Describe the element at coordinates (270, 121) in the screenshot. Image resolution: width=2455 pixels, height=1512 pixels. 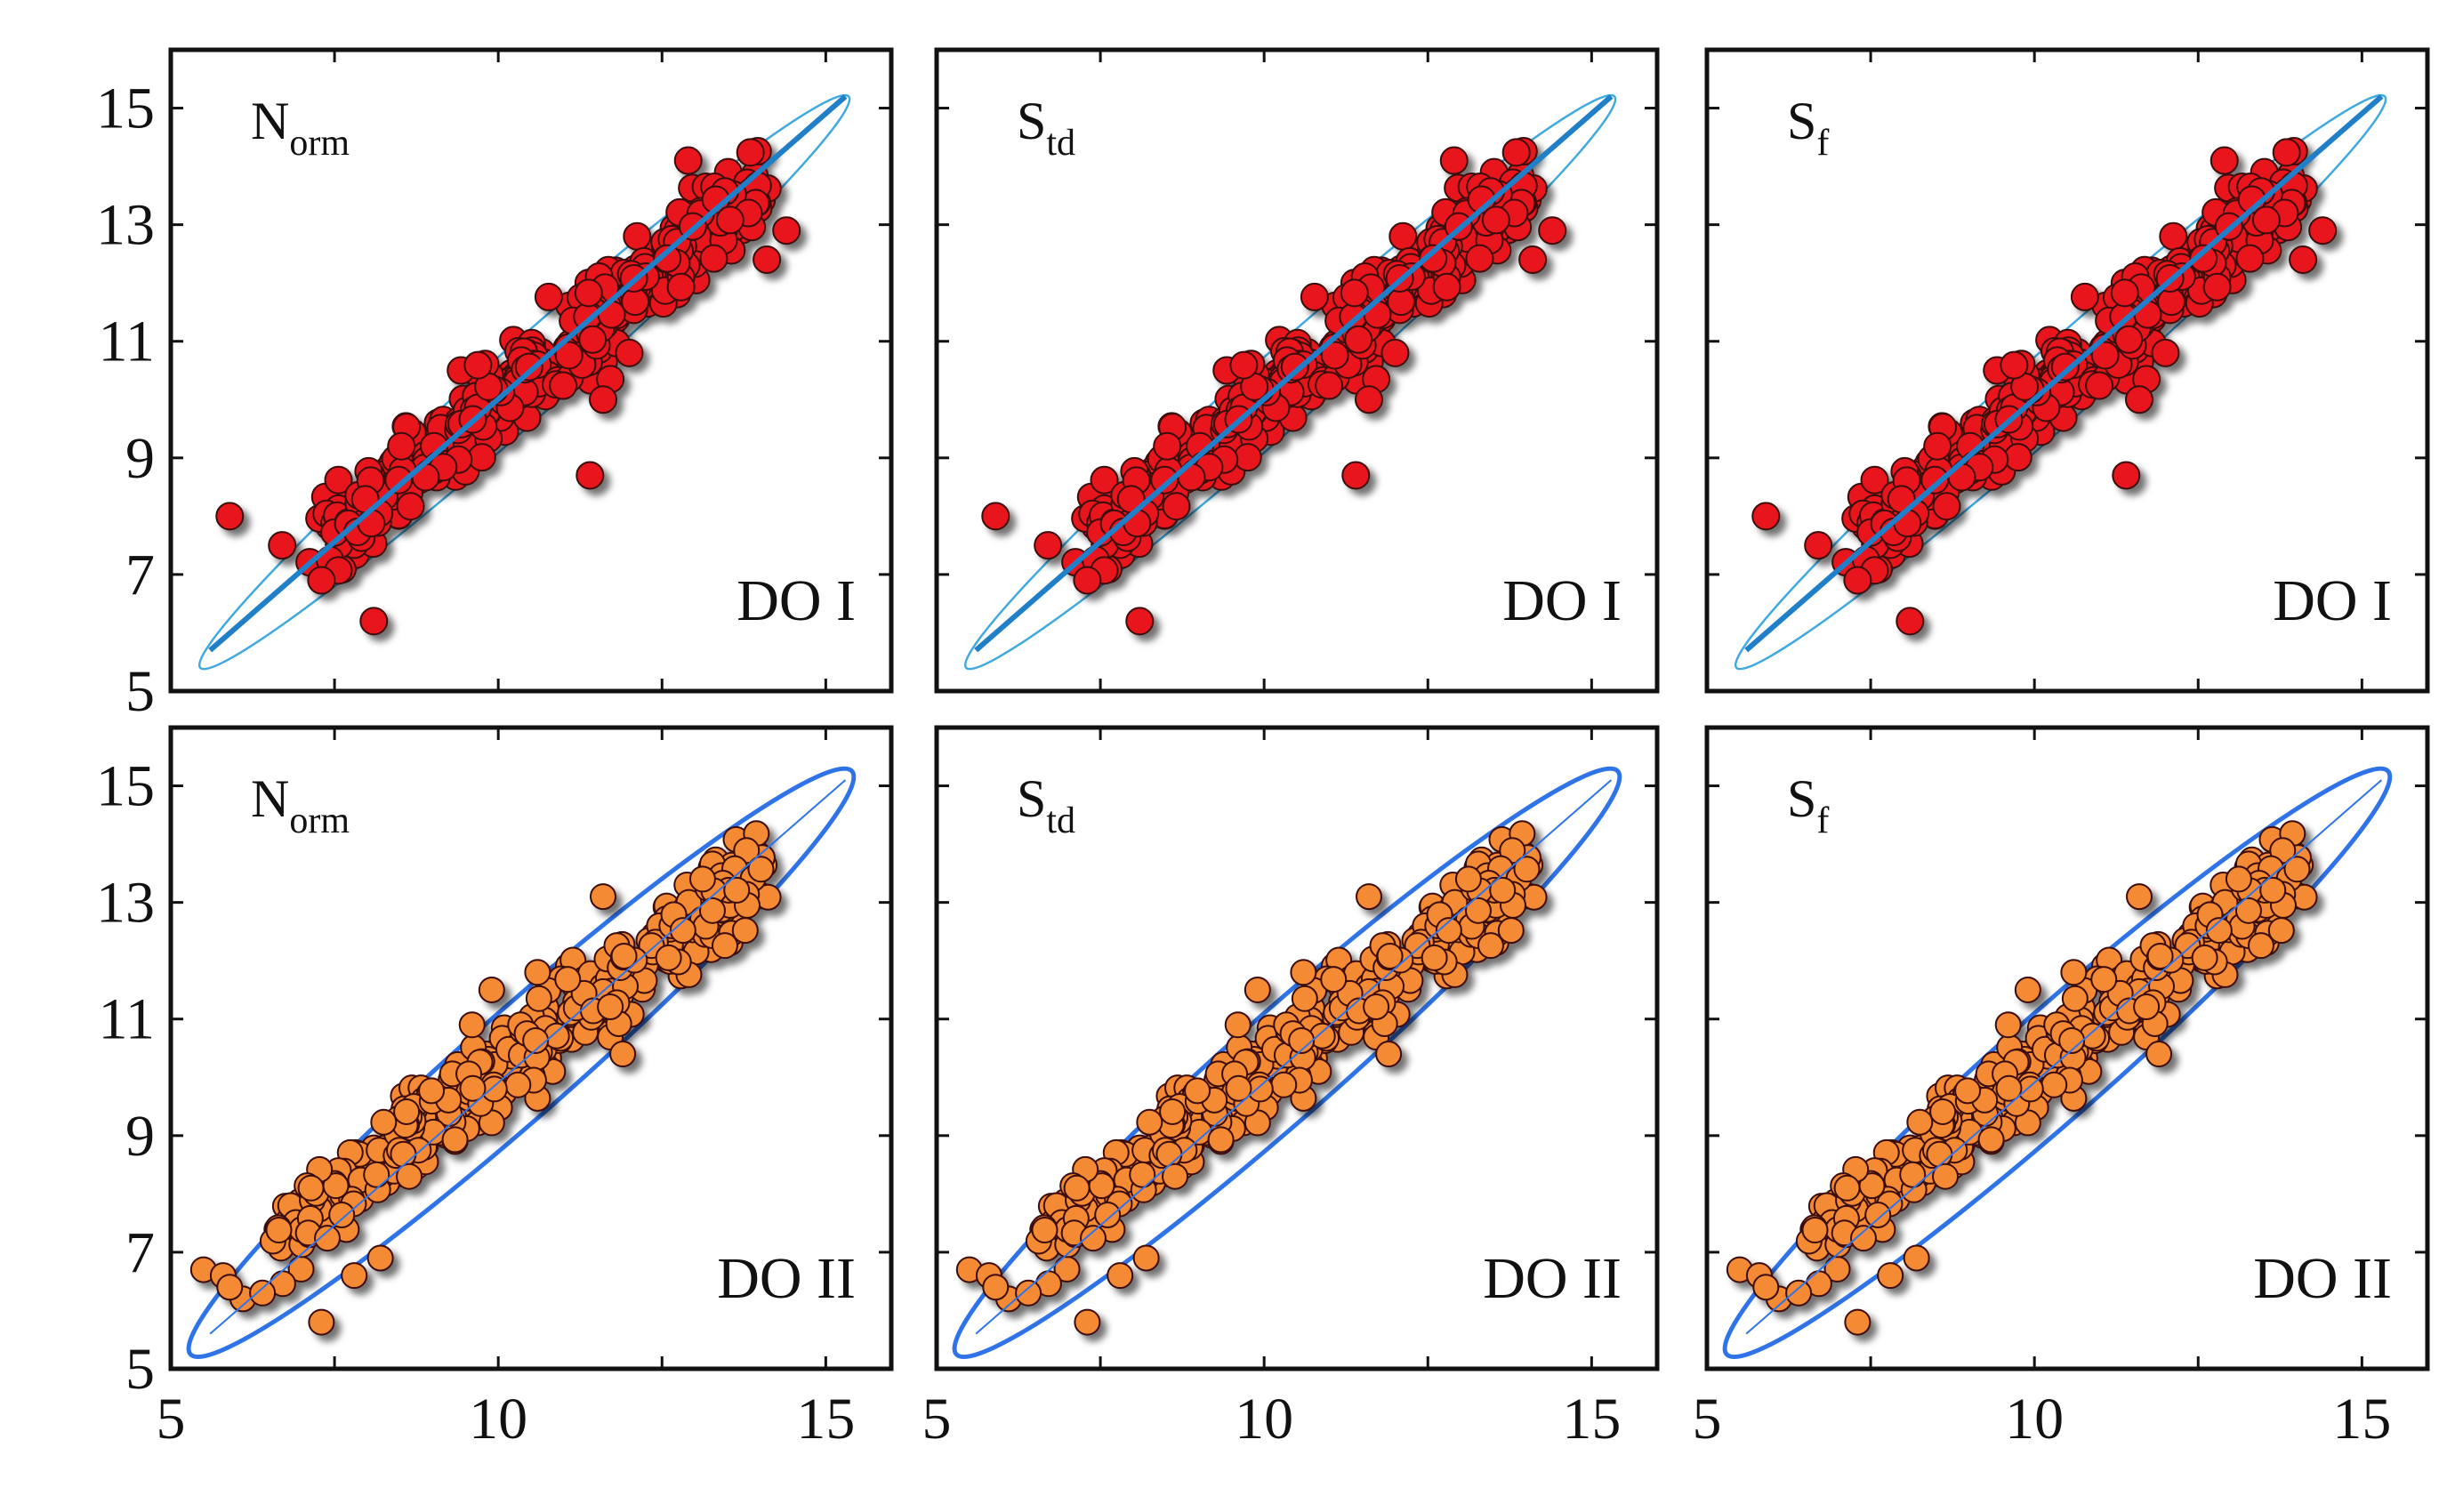
I see `panel-method-main: N` at that location.